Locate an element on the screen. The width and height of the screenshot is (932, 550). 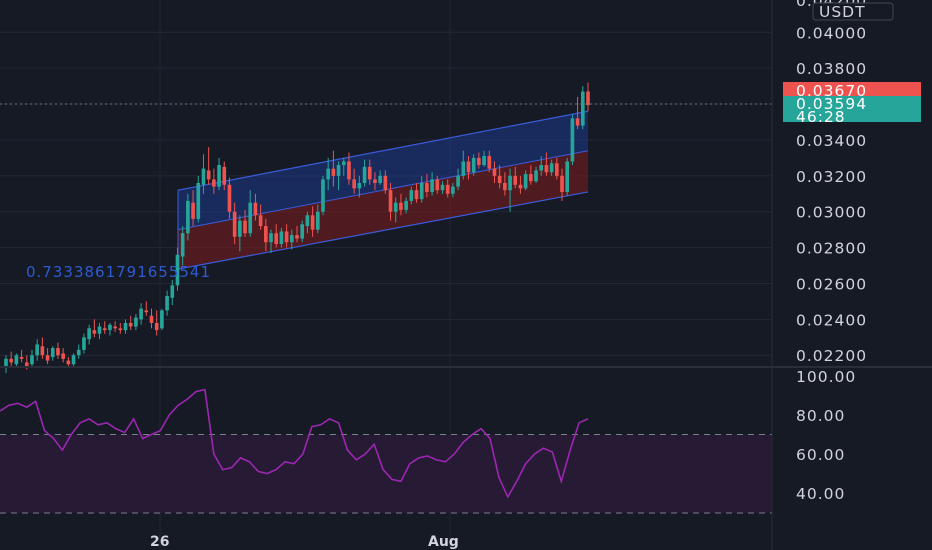
rsi-tick-label: 60.00 is located at coordinates (820, 455).